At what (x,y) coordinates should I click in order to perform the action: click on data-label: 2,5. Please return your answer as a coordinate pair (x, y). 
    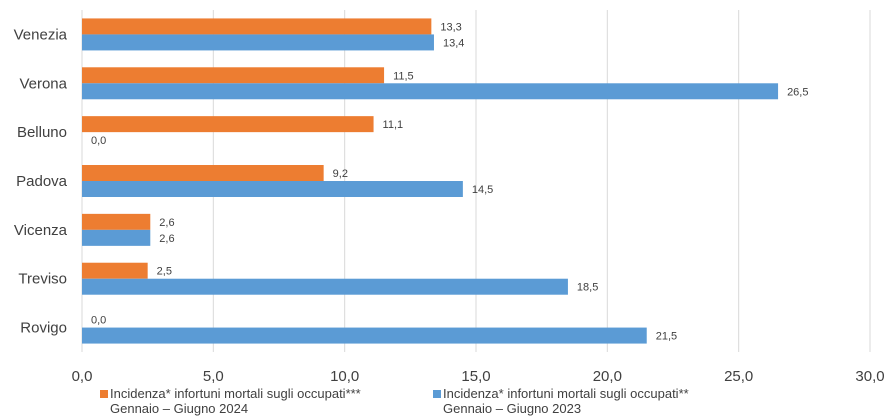
    Looking at the image, I should click on (164, 272).